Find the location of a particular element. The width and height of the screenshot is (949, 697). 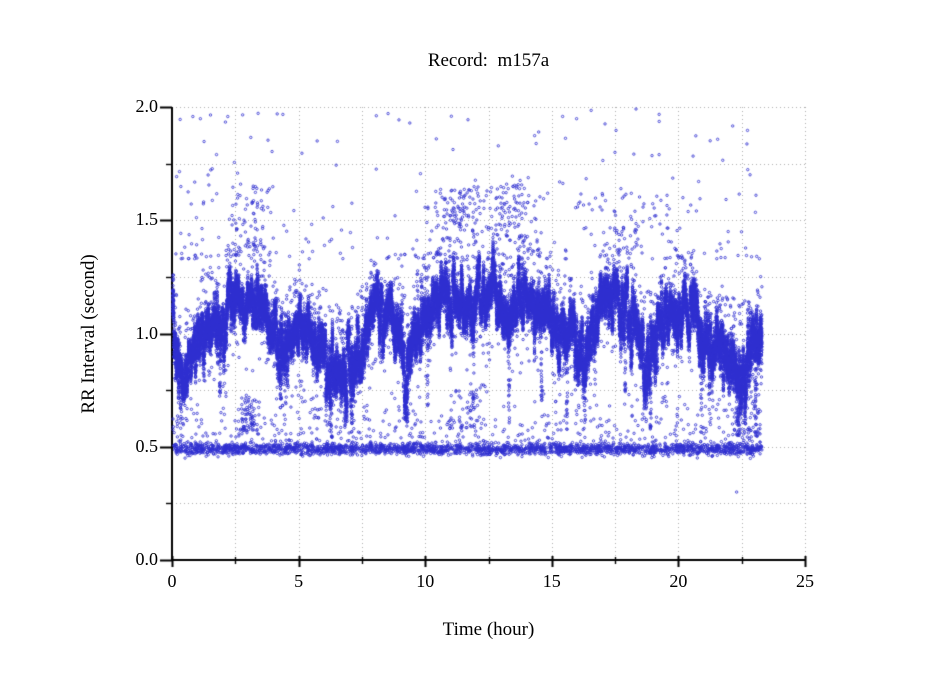

x-tick-label: 20 is located at coordinates (678, 581).